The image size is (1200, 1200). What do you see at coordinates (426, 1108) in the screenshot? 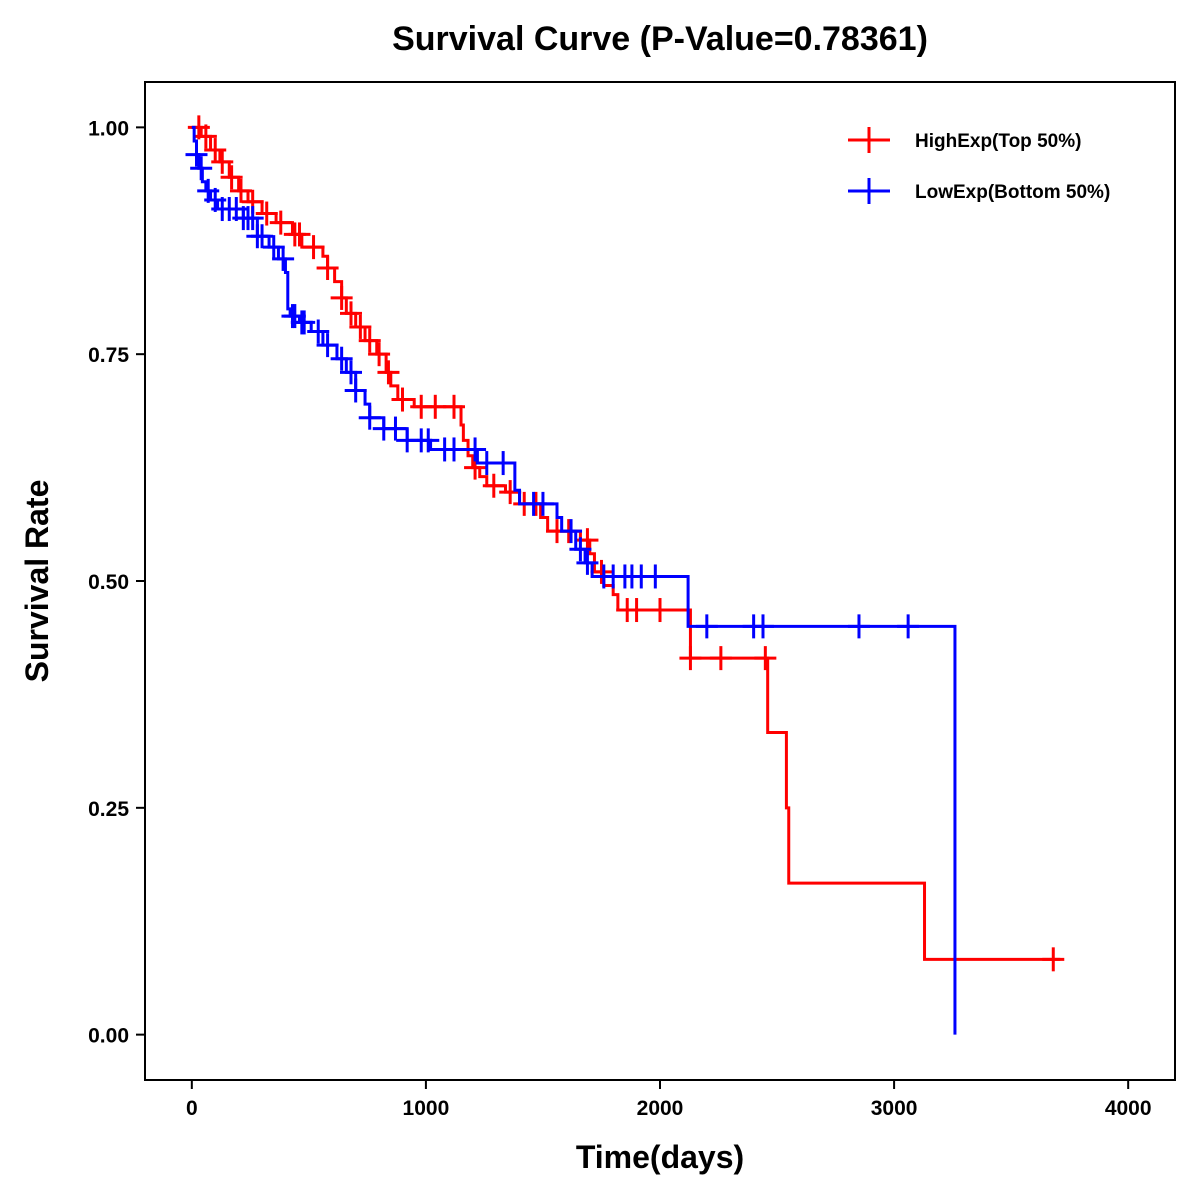
I see `x-tick-label: 1000` at bounding box center [426, 1108].